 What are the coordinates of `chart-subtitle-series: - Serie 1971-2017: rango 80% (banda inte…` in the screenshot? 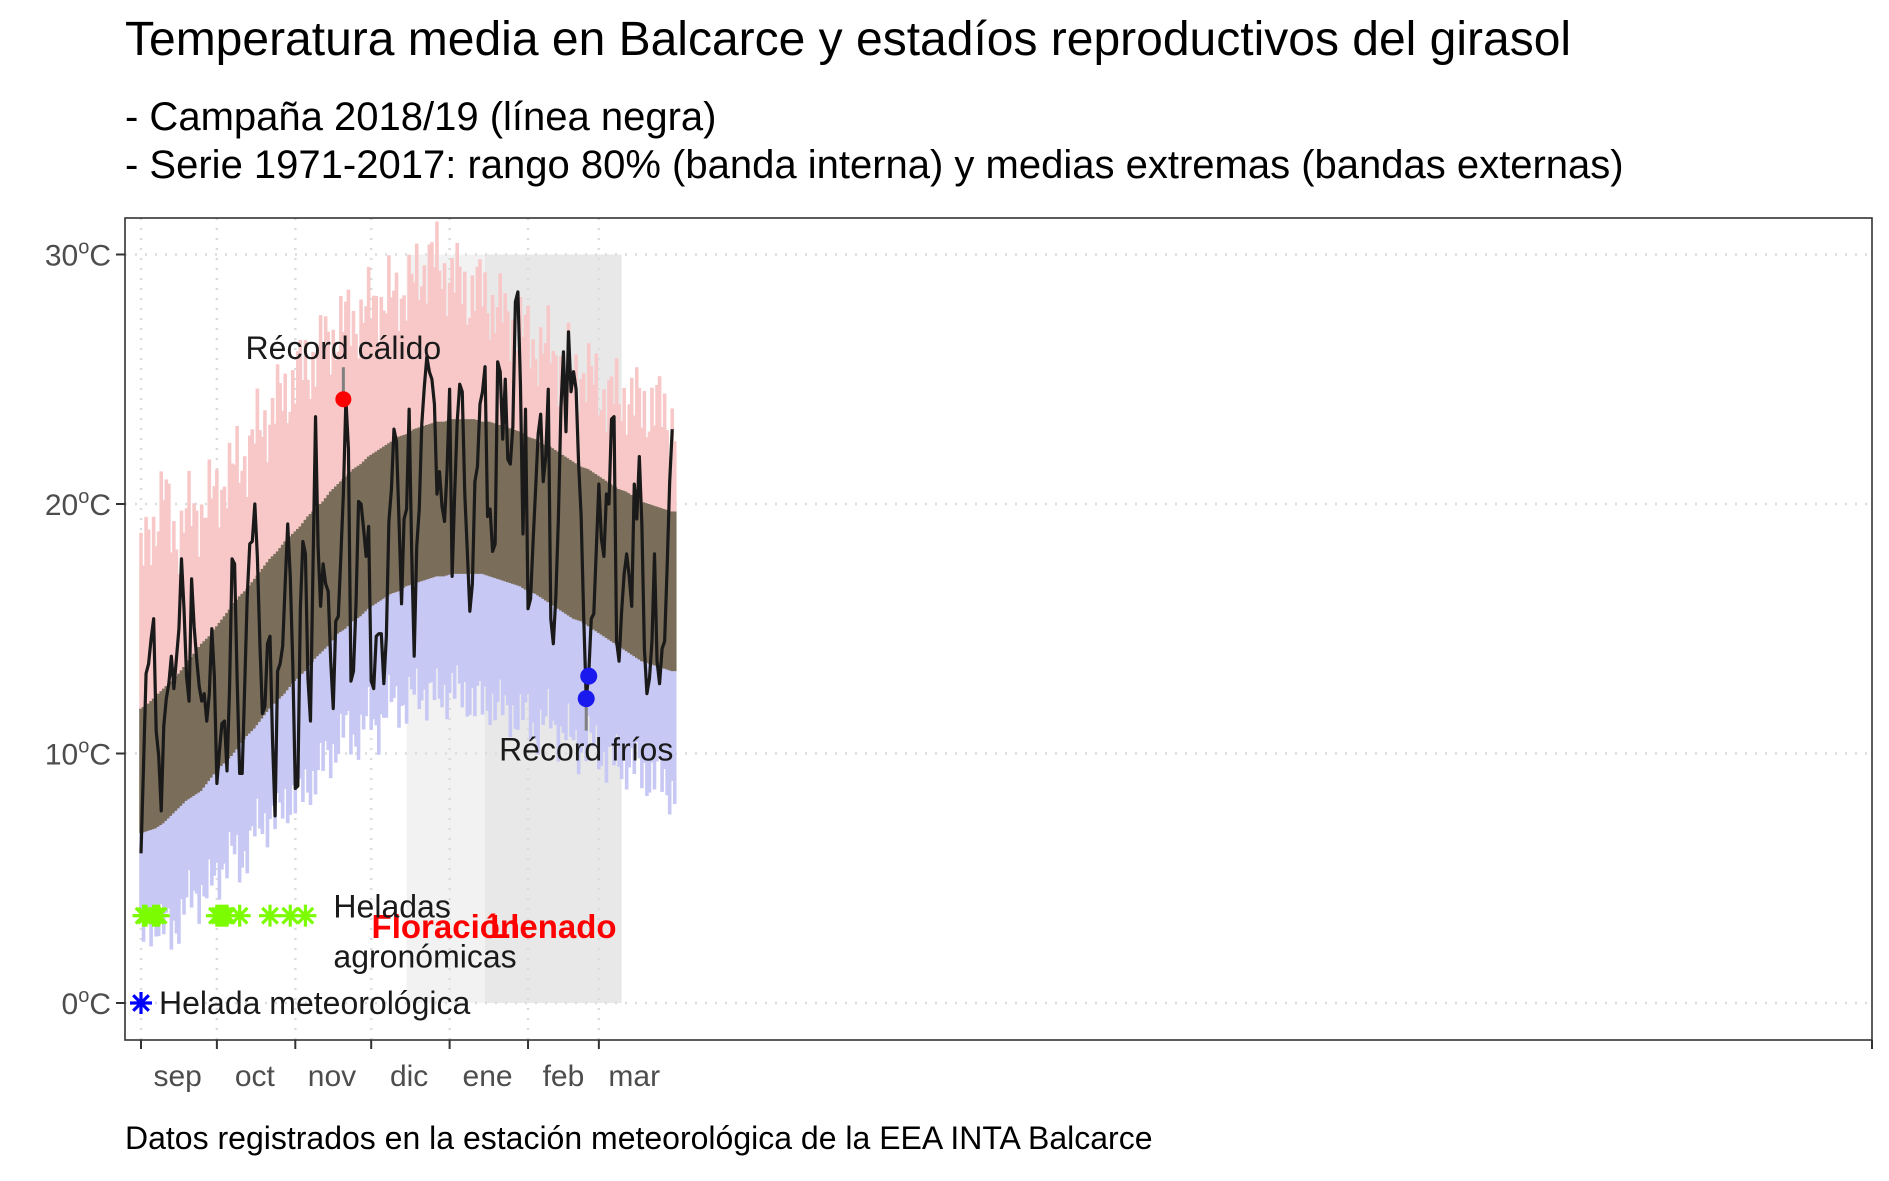 It's located at (874, 165).